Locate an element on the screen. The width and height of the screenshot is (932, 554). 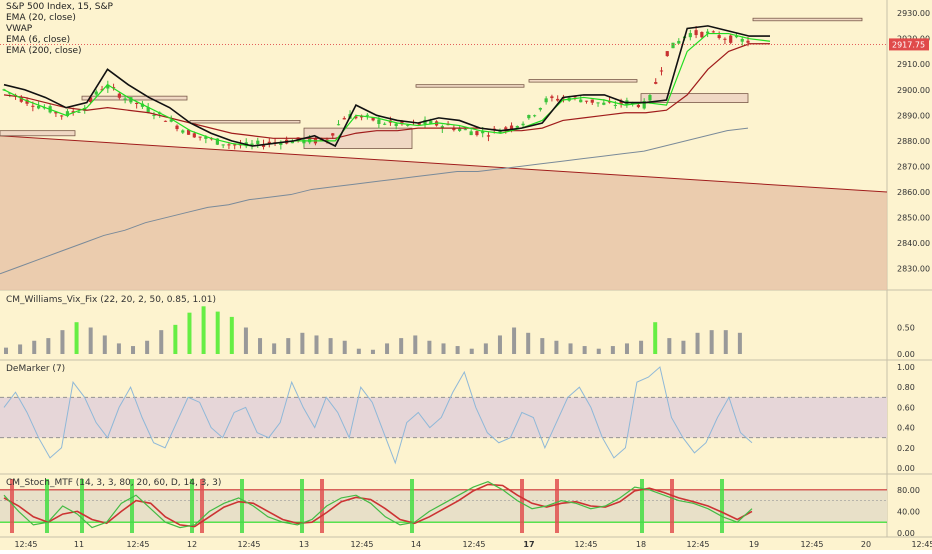
x-tick-6: 12:45 is located at coordinates (361, 544).